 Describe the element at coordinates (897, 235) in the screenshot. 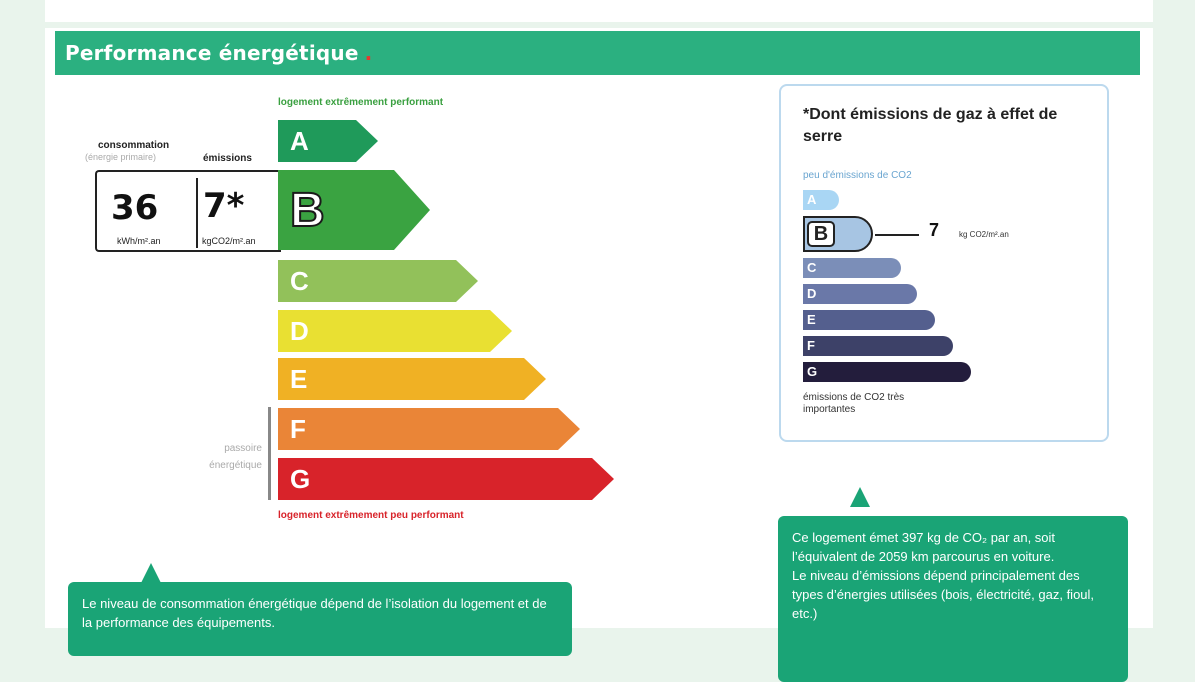

I see `ges-connector-line` at that location.